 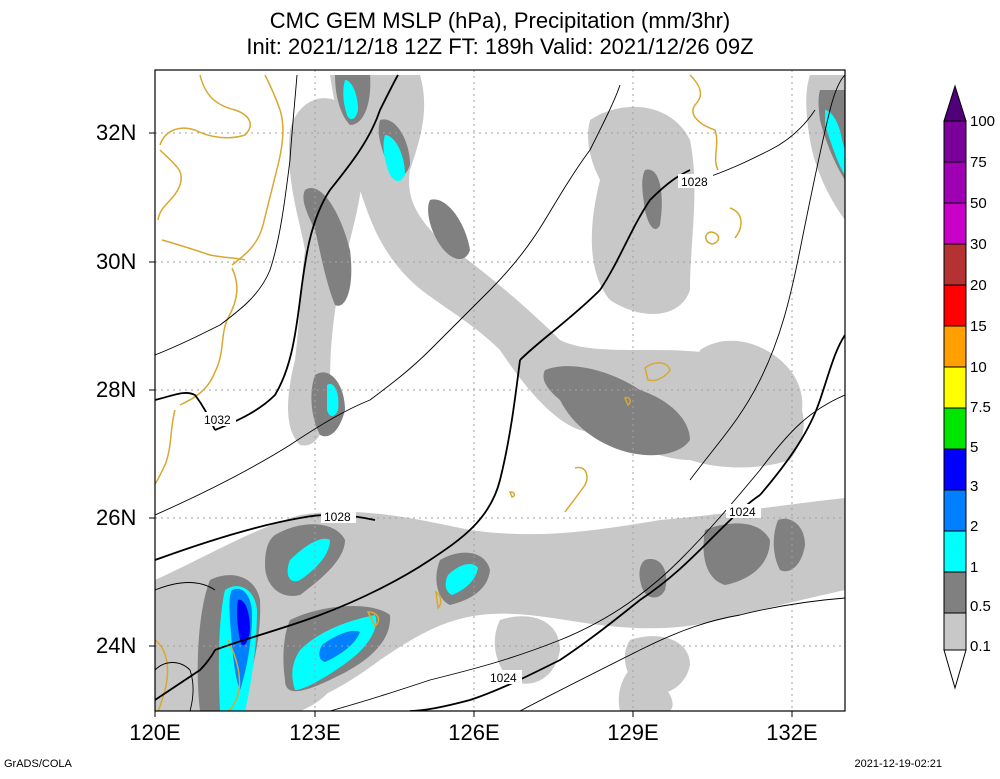 I want to click on colorbar-label-3: 3, so click(x=974, y=486).